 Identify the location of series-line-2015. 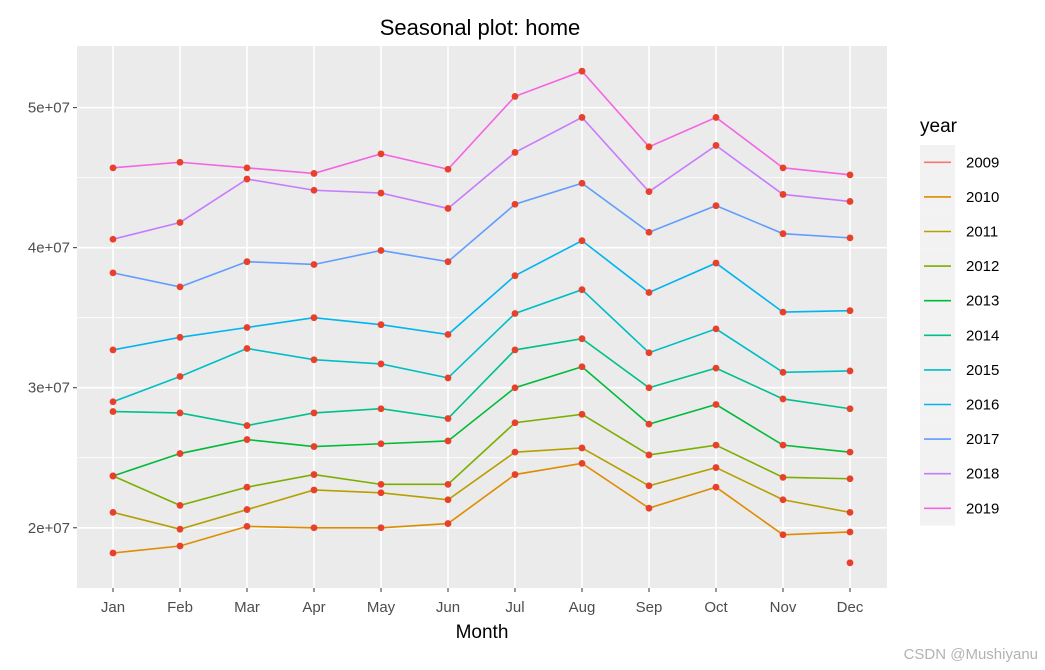
(481, 345).